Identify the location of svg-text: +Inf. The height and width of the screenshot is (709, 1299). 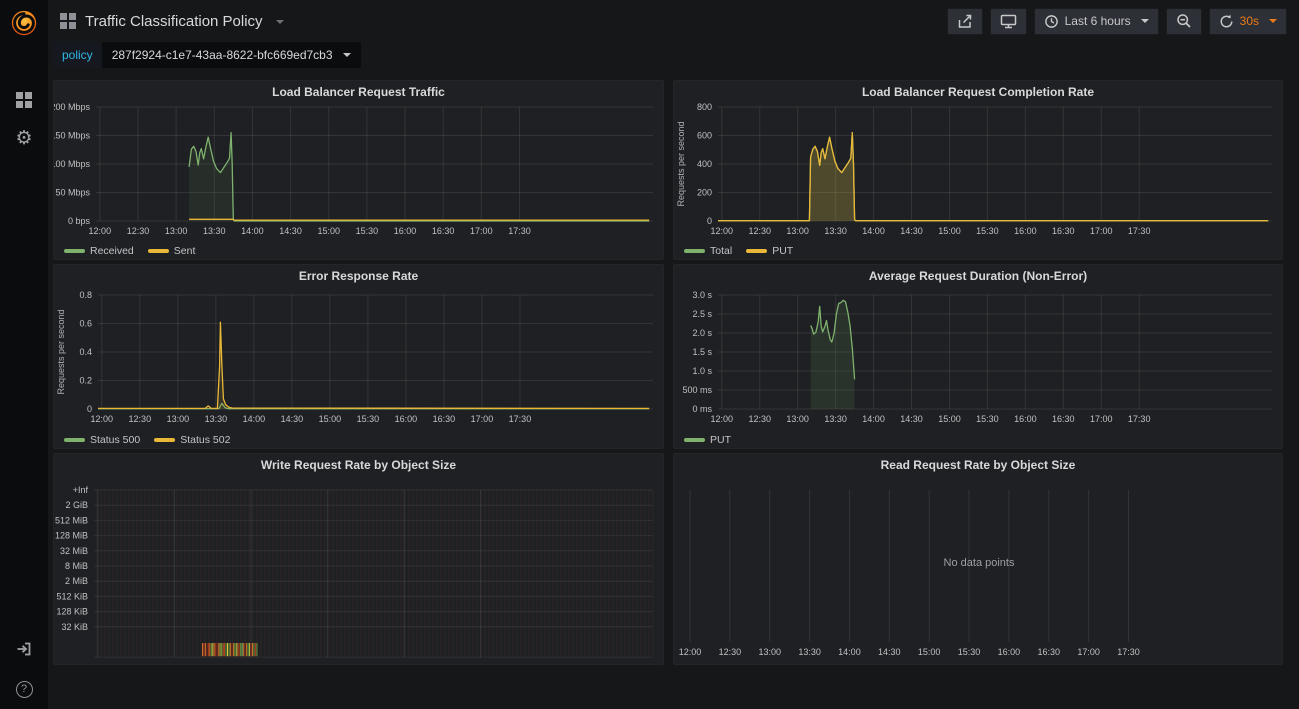
(81, 490).